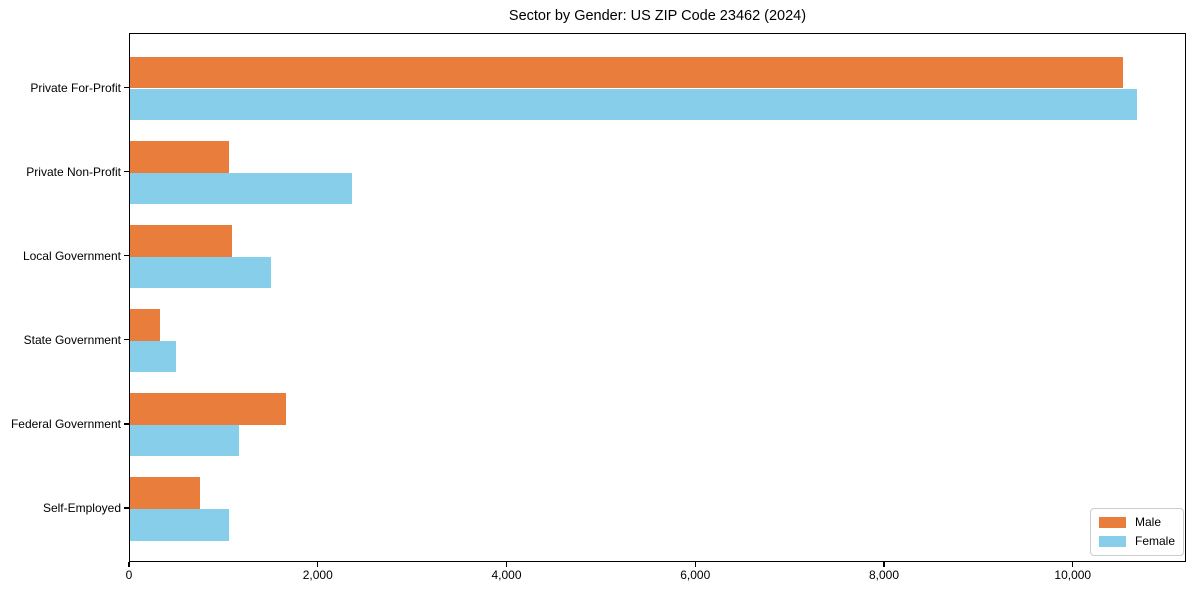 The width and height of the screenshot is (1200, 600). What do you see at coordinates (695, 575) in the screenshot?
I see `x-tick-label-6000: 6,000` at bounding box center [695, 575].